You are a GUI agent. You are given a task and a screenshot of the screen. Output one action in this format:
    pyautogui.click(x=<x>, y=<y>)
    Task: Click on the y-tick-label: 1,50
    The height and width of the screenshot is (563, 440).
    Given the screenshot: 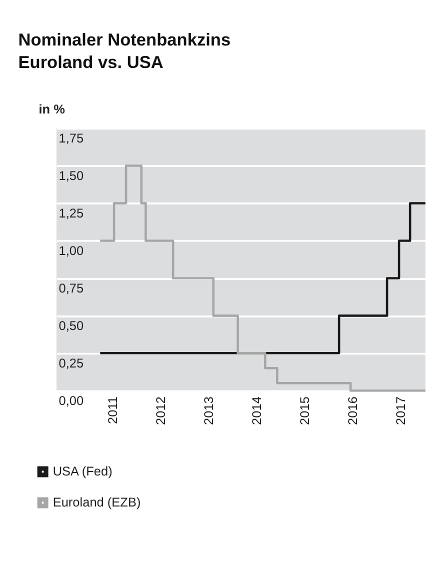 What is the action you would take?
    pyautogui.click(x=71, y=175)
    